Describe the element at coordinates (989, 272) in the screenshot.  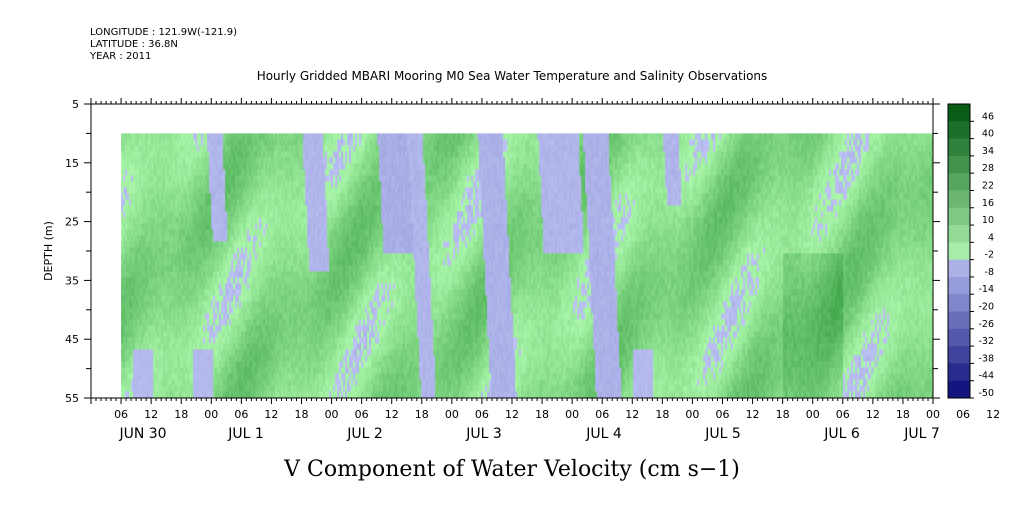
I see `colorbar-tick-label: -8` at that location.